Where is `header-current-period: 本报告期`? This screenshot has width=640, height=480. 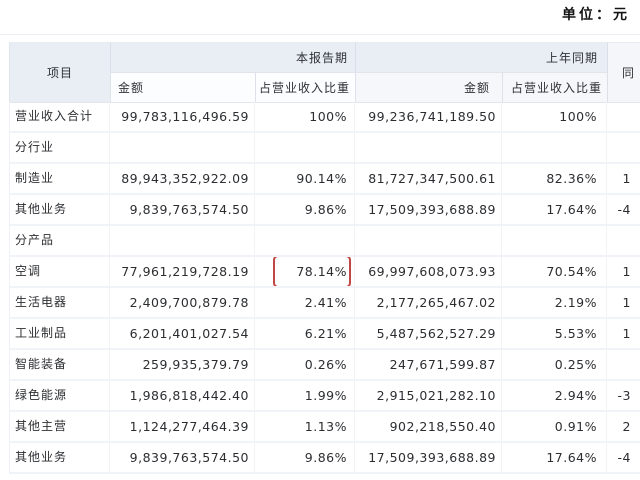 header-current-period: 本报告期 is located at coordinates (232, 57).